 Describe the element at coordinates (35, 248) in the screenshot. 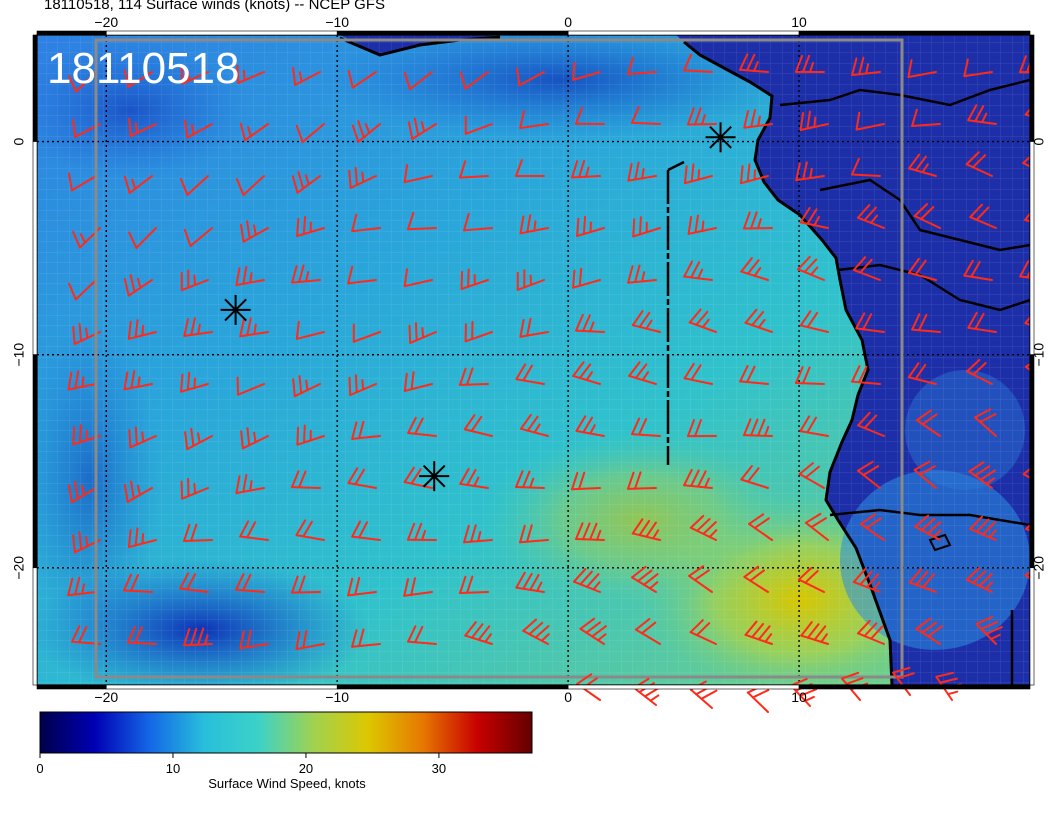

I see `frame-bar-left` at that location.